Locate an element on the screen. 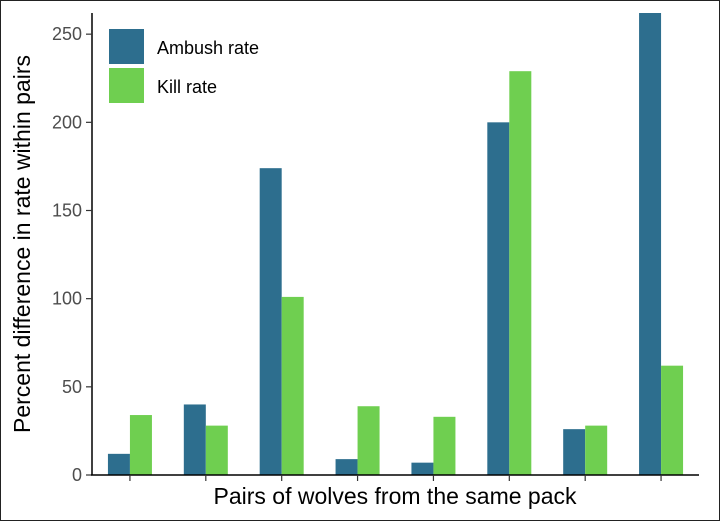 Image resolution: width=720 pixels, height=522 pixels. y-tick-label-50: 50 is located at coordinates (72, 387).